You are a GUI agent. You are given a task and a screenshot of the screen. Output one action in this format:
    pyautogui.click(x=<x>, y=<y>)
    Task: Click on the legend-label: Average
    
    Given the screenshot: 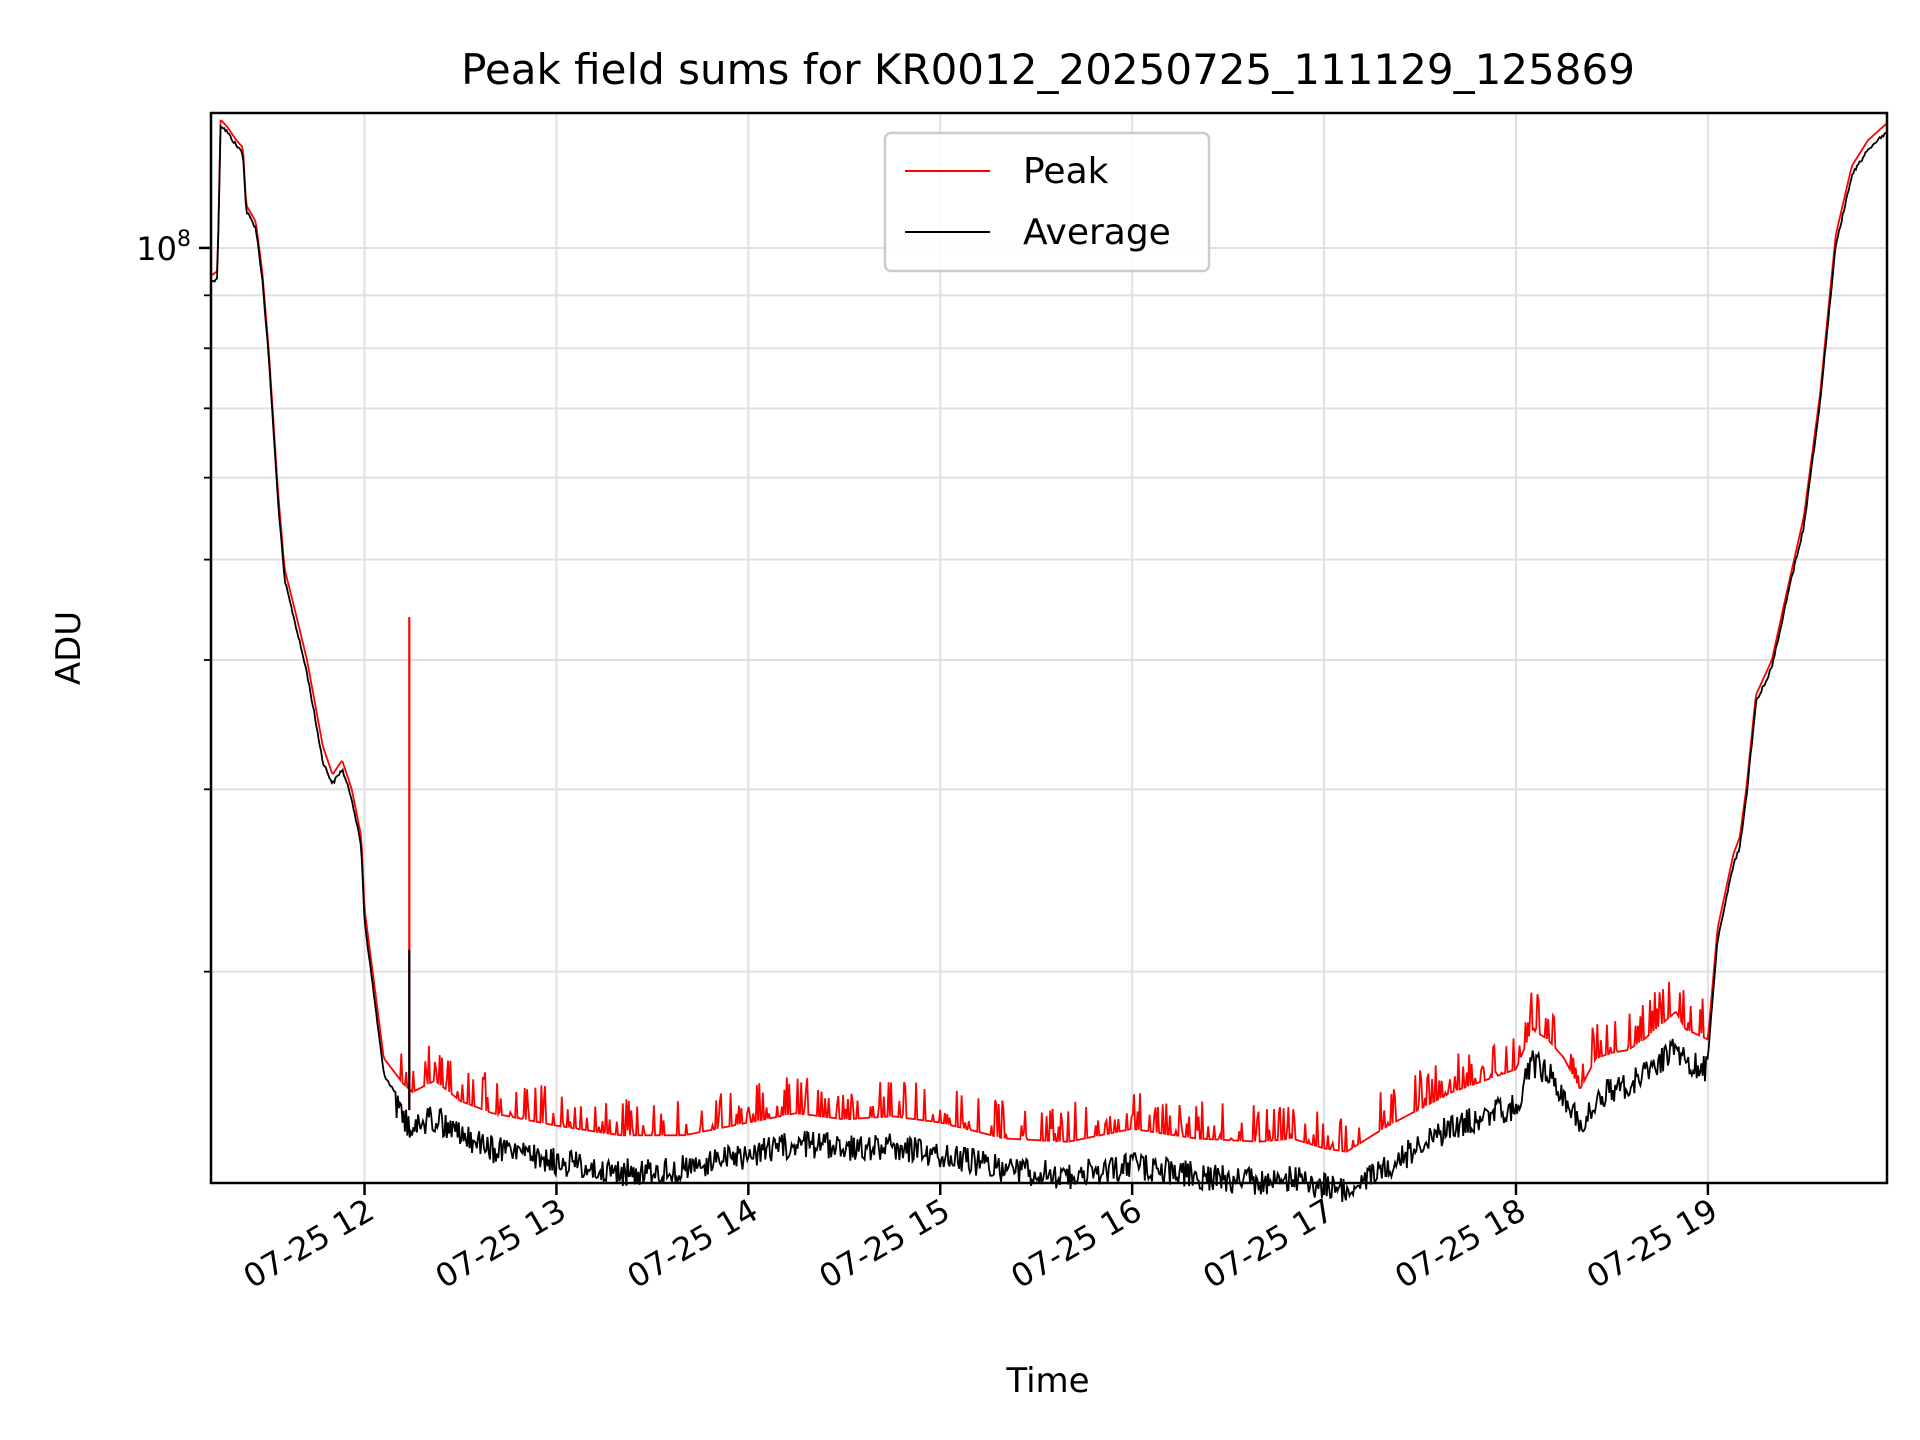 What is the action you would take?
    pyautogui.click(x=1097, y=232)
    